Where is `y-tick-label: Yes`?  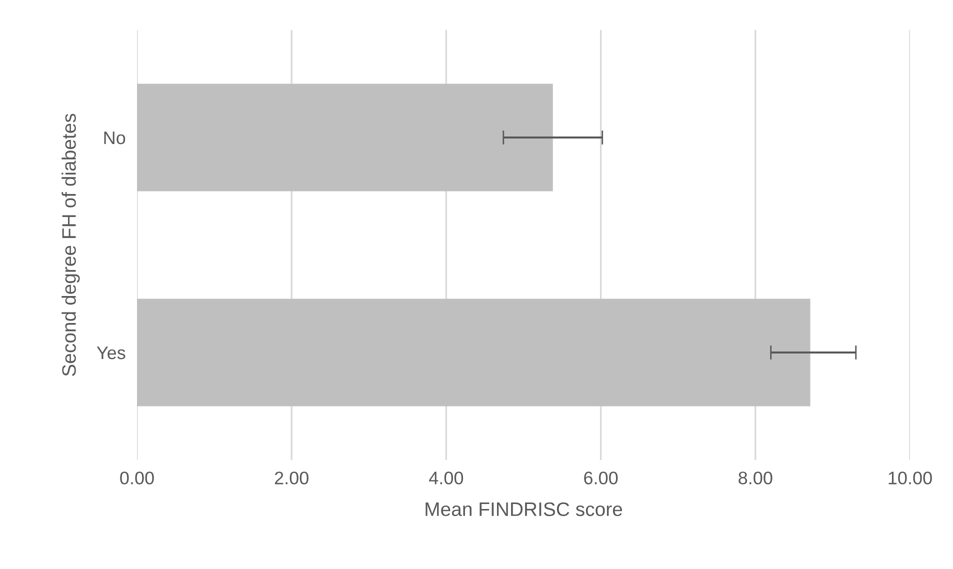 y-tick-label: Yes is located at coordinates (111, 353).